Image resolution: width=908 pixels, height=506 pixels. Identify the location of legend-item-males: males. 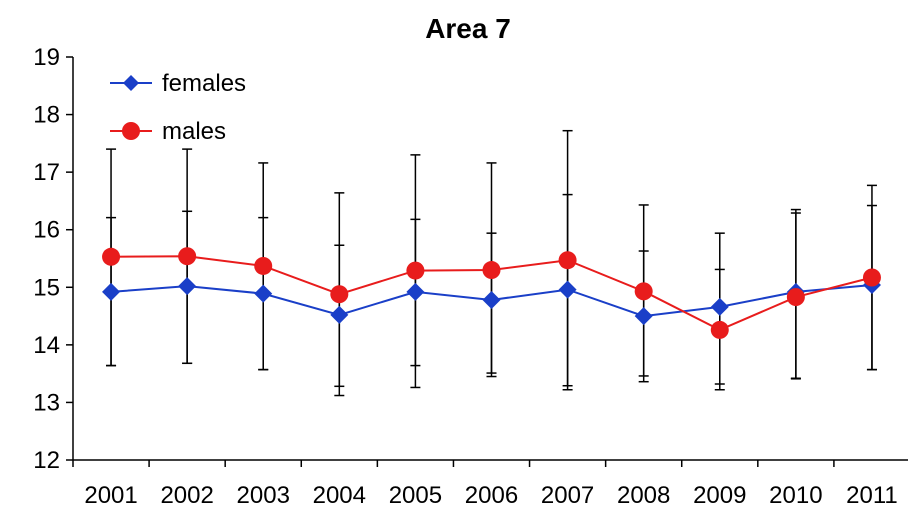
(168, 131).